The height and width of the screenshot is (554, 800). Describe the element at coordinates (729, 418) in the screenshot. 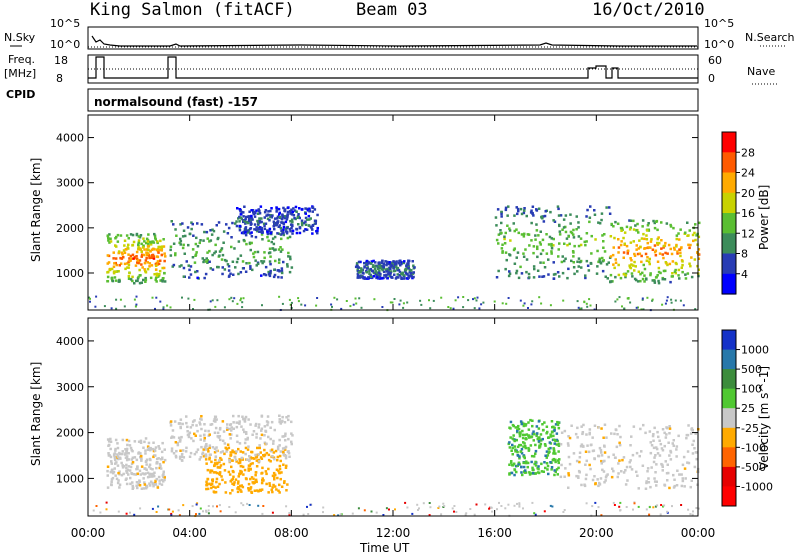

I see `velocity-colorbar-segment` at that location.